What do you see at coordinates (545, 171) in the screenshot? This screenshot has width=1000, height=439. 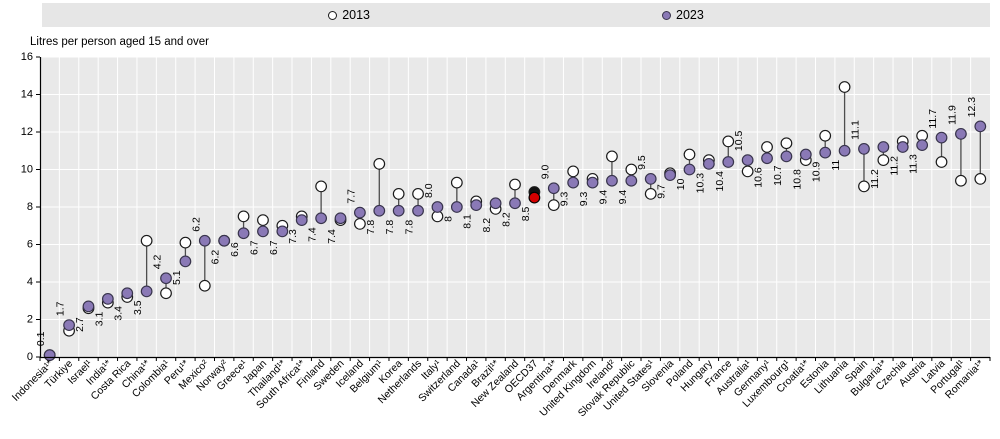 I see `value-label: 9.0` at bounding box center [545, 171].